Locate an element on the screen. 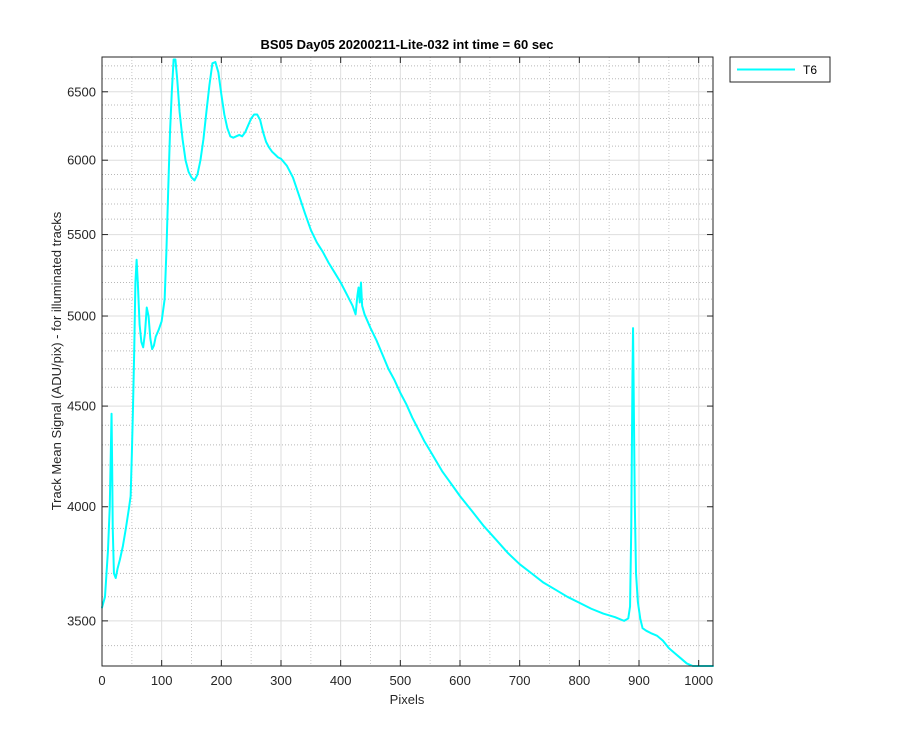 The width and height of the screenshot is (900, 750). y-tick-label: 3500 is located at coordinates (81, 620).